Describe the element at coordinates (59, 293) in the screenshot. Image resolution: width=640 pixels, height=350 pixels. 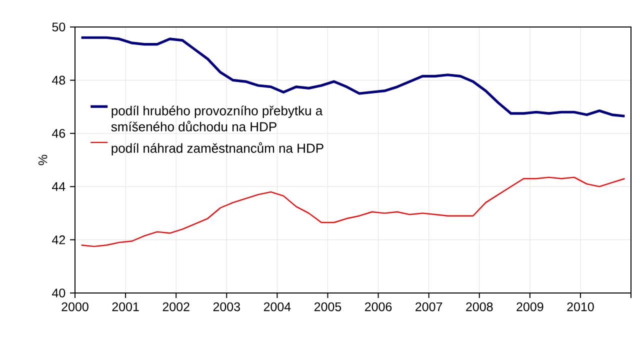
I see `y-tick-label: 40` at that location.